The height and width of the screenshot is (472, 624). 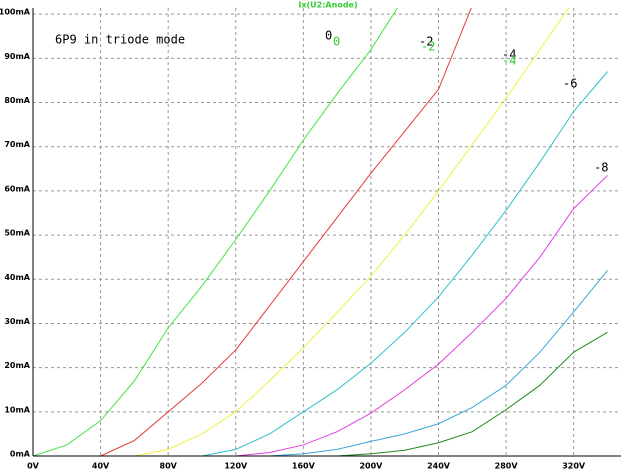 I want to click on x-tick-label: 80V, so click(x=169, y=466).